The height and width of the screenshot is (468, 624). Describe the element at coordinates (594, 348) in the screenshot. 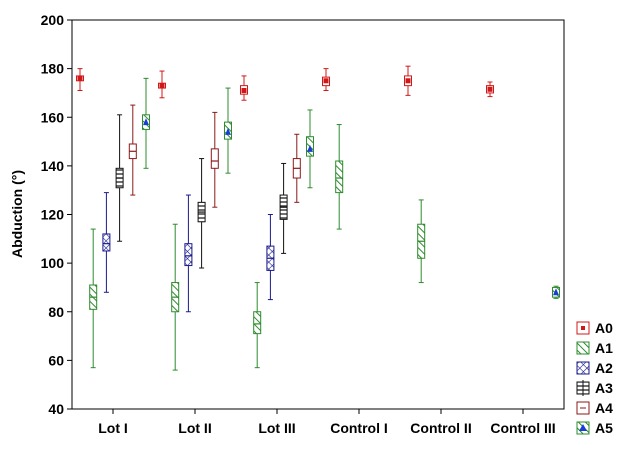

I see `legend-item-a1: A1` at that location.